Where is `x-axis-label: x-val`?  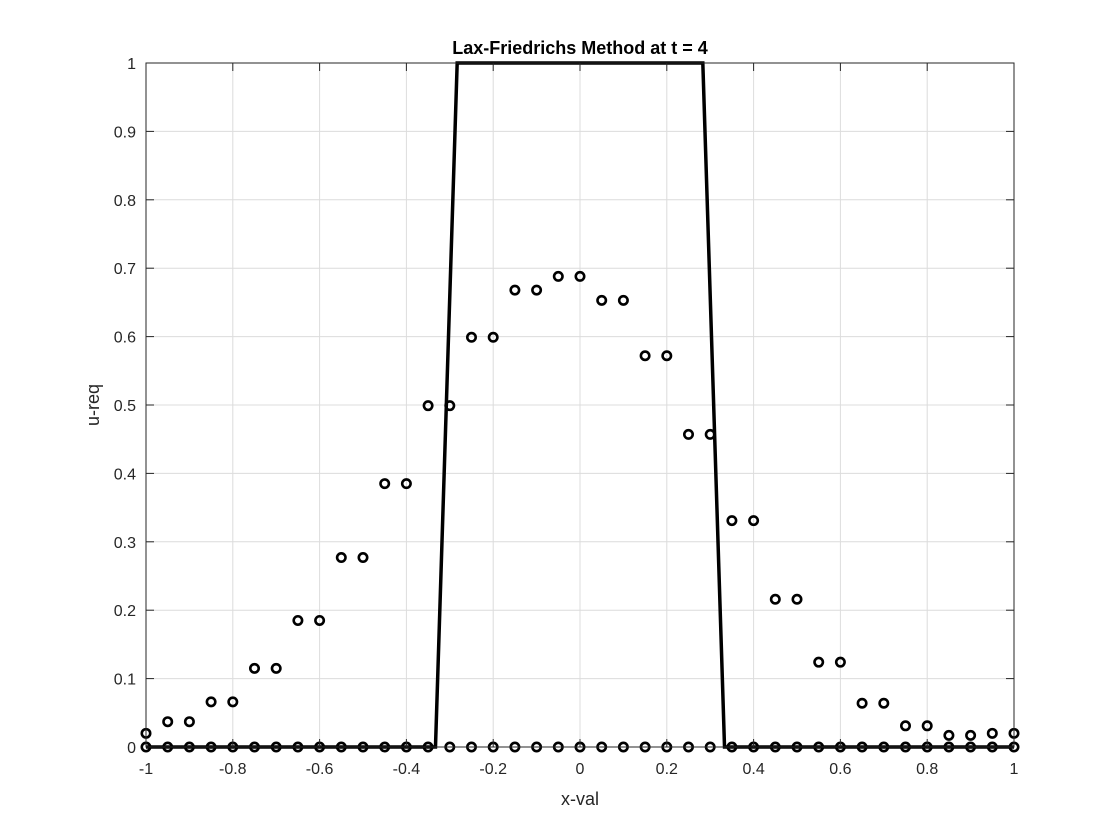
x-axis-label: x-val is located at coordinates (580, 799).